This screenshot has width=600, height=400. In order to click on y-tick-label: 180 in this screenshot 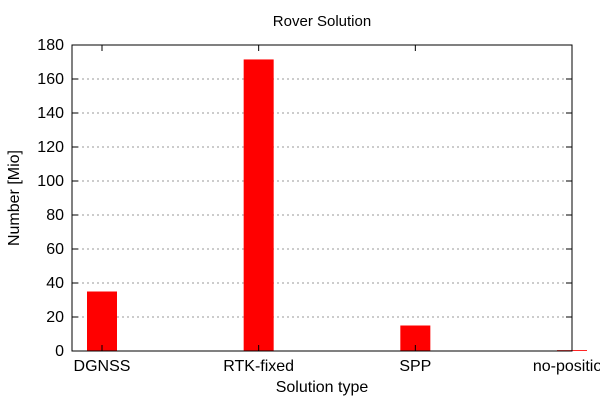, I will do `click(50, 45)`.